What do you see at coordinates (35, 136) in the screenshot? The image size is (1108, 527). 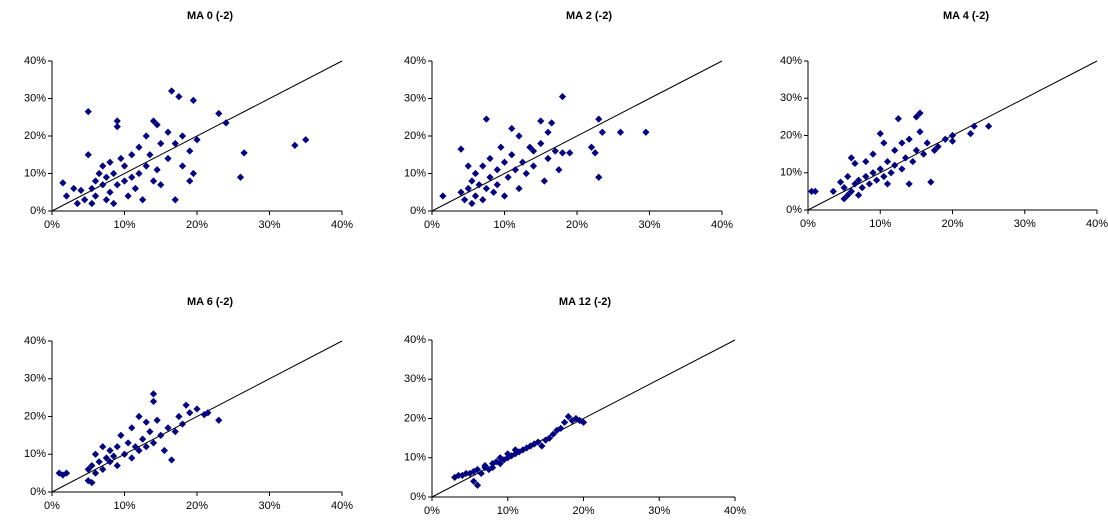 I see `y-tick-label: 20%` at bounding box center [35, 136].